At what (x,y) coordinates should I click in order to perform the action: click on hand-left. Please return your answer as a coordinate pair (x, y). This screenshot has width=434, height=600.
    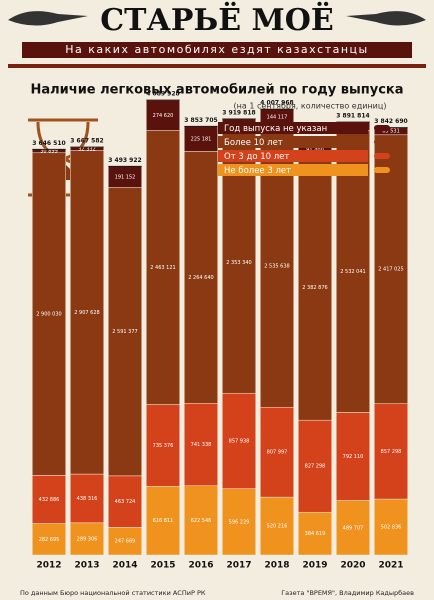
    Looking at the image, I should click on (48, 18).